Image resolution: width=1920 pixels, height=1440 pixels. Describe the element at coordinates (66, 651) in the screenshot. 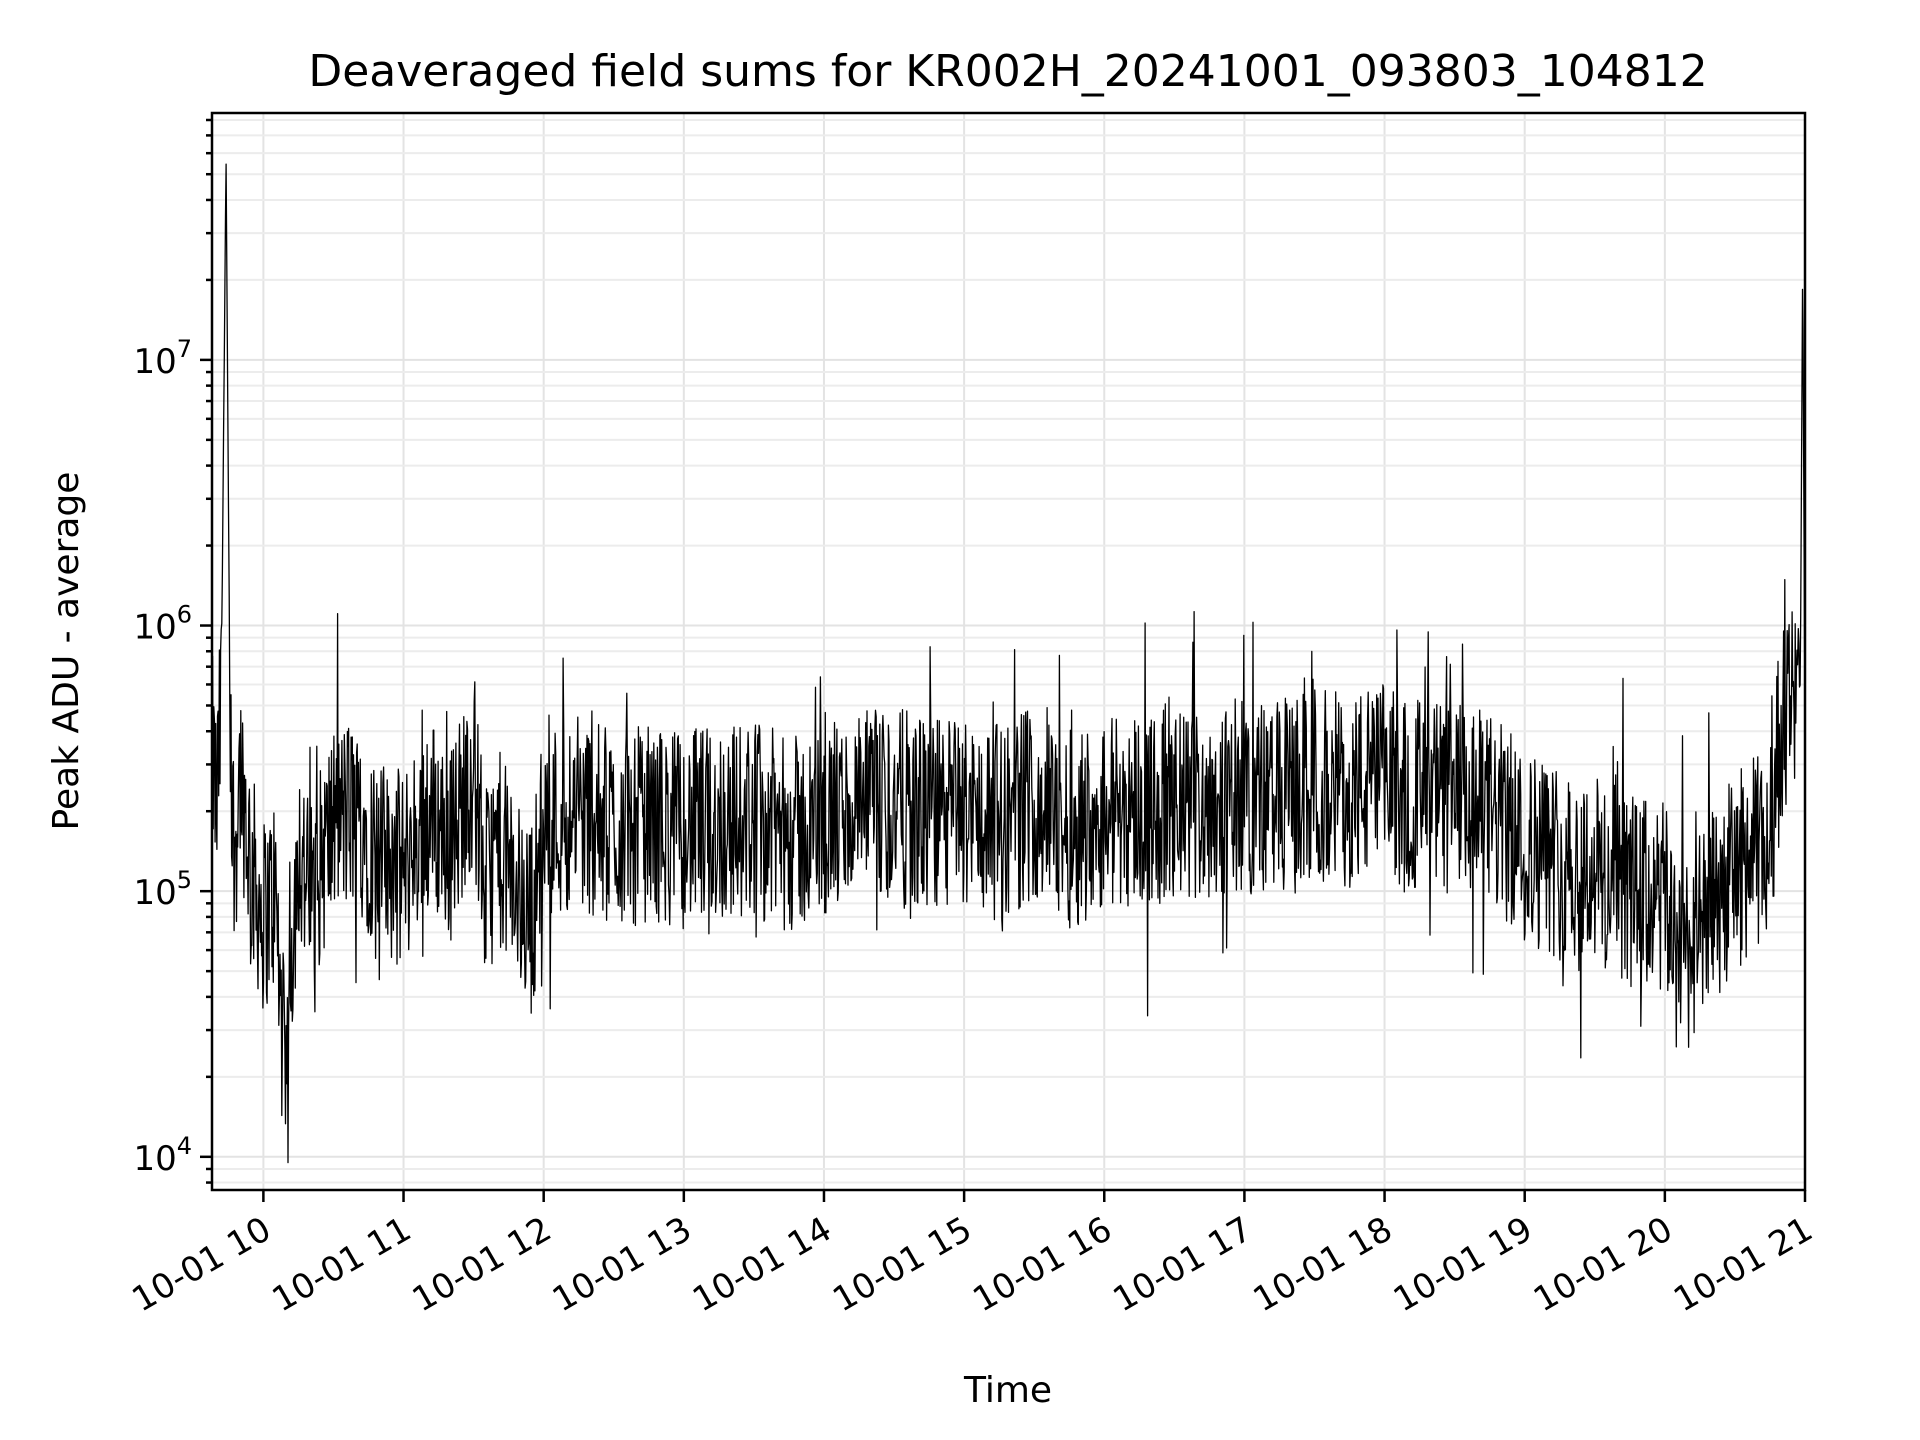

I see `y-axis-label: Peak ADU - average` at that location.